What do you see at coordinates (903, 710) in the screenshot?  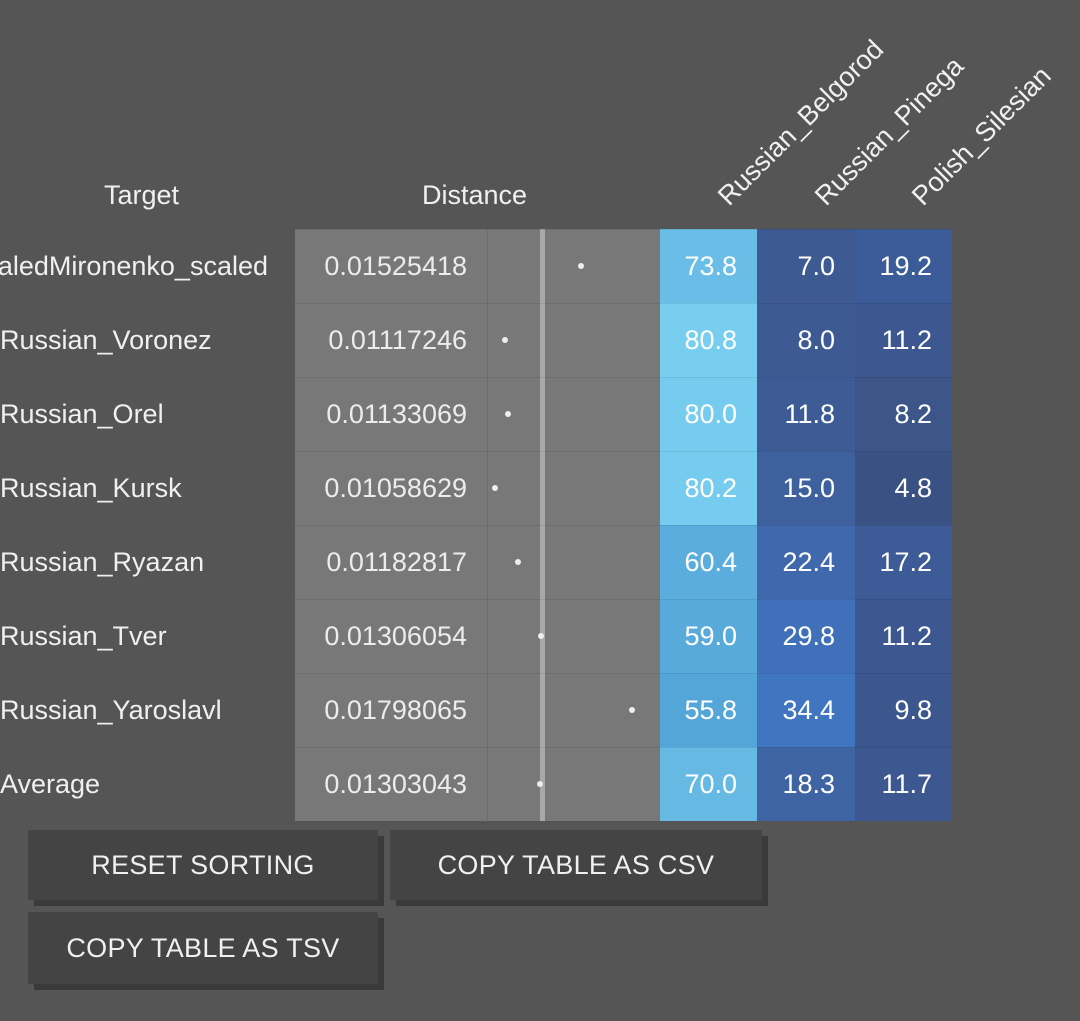 I see `row-value-cell: 9.8` at bounding box center [903, 710].